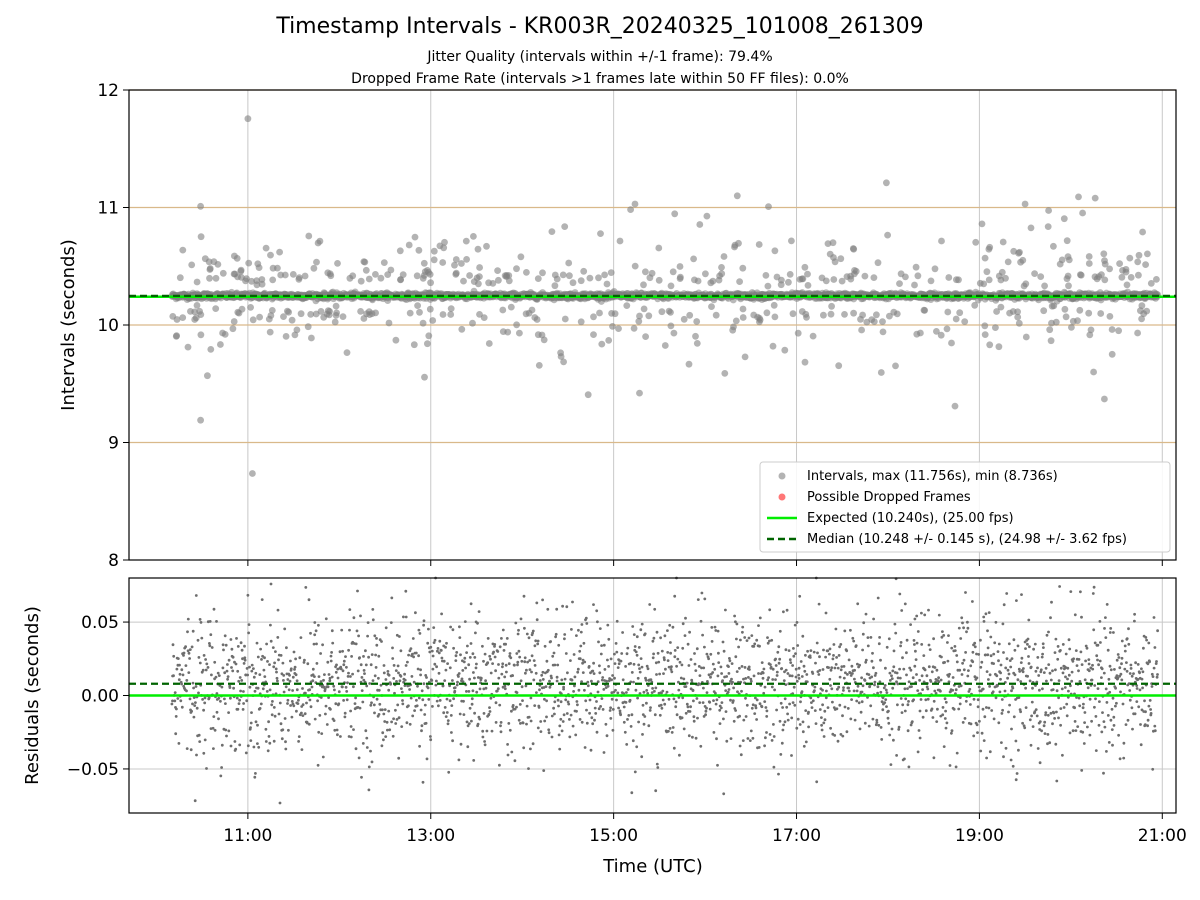 This screenshot has width=1200, height=900. Describe the element at coordinates (248, 119) in the screenshot. I see `interval-outlier-point` at that location.